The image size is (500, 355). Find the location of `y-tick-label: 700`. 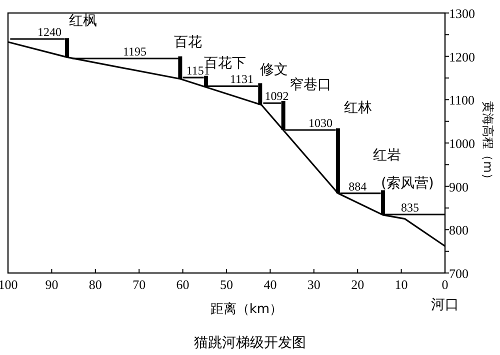

y-tick-label: 700 is located at coordinates (458, 273).